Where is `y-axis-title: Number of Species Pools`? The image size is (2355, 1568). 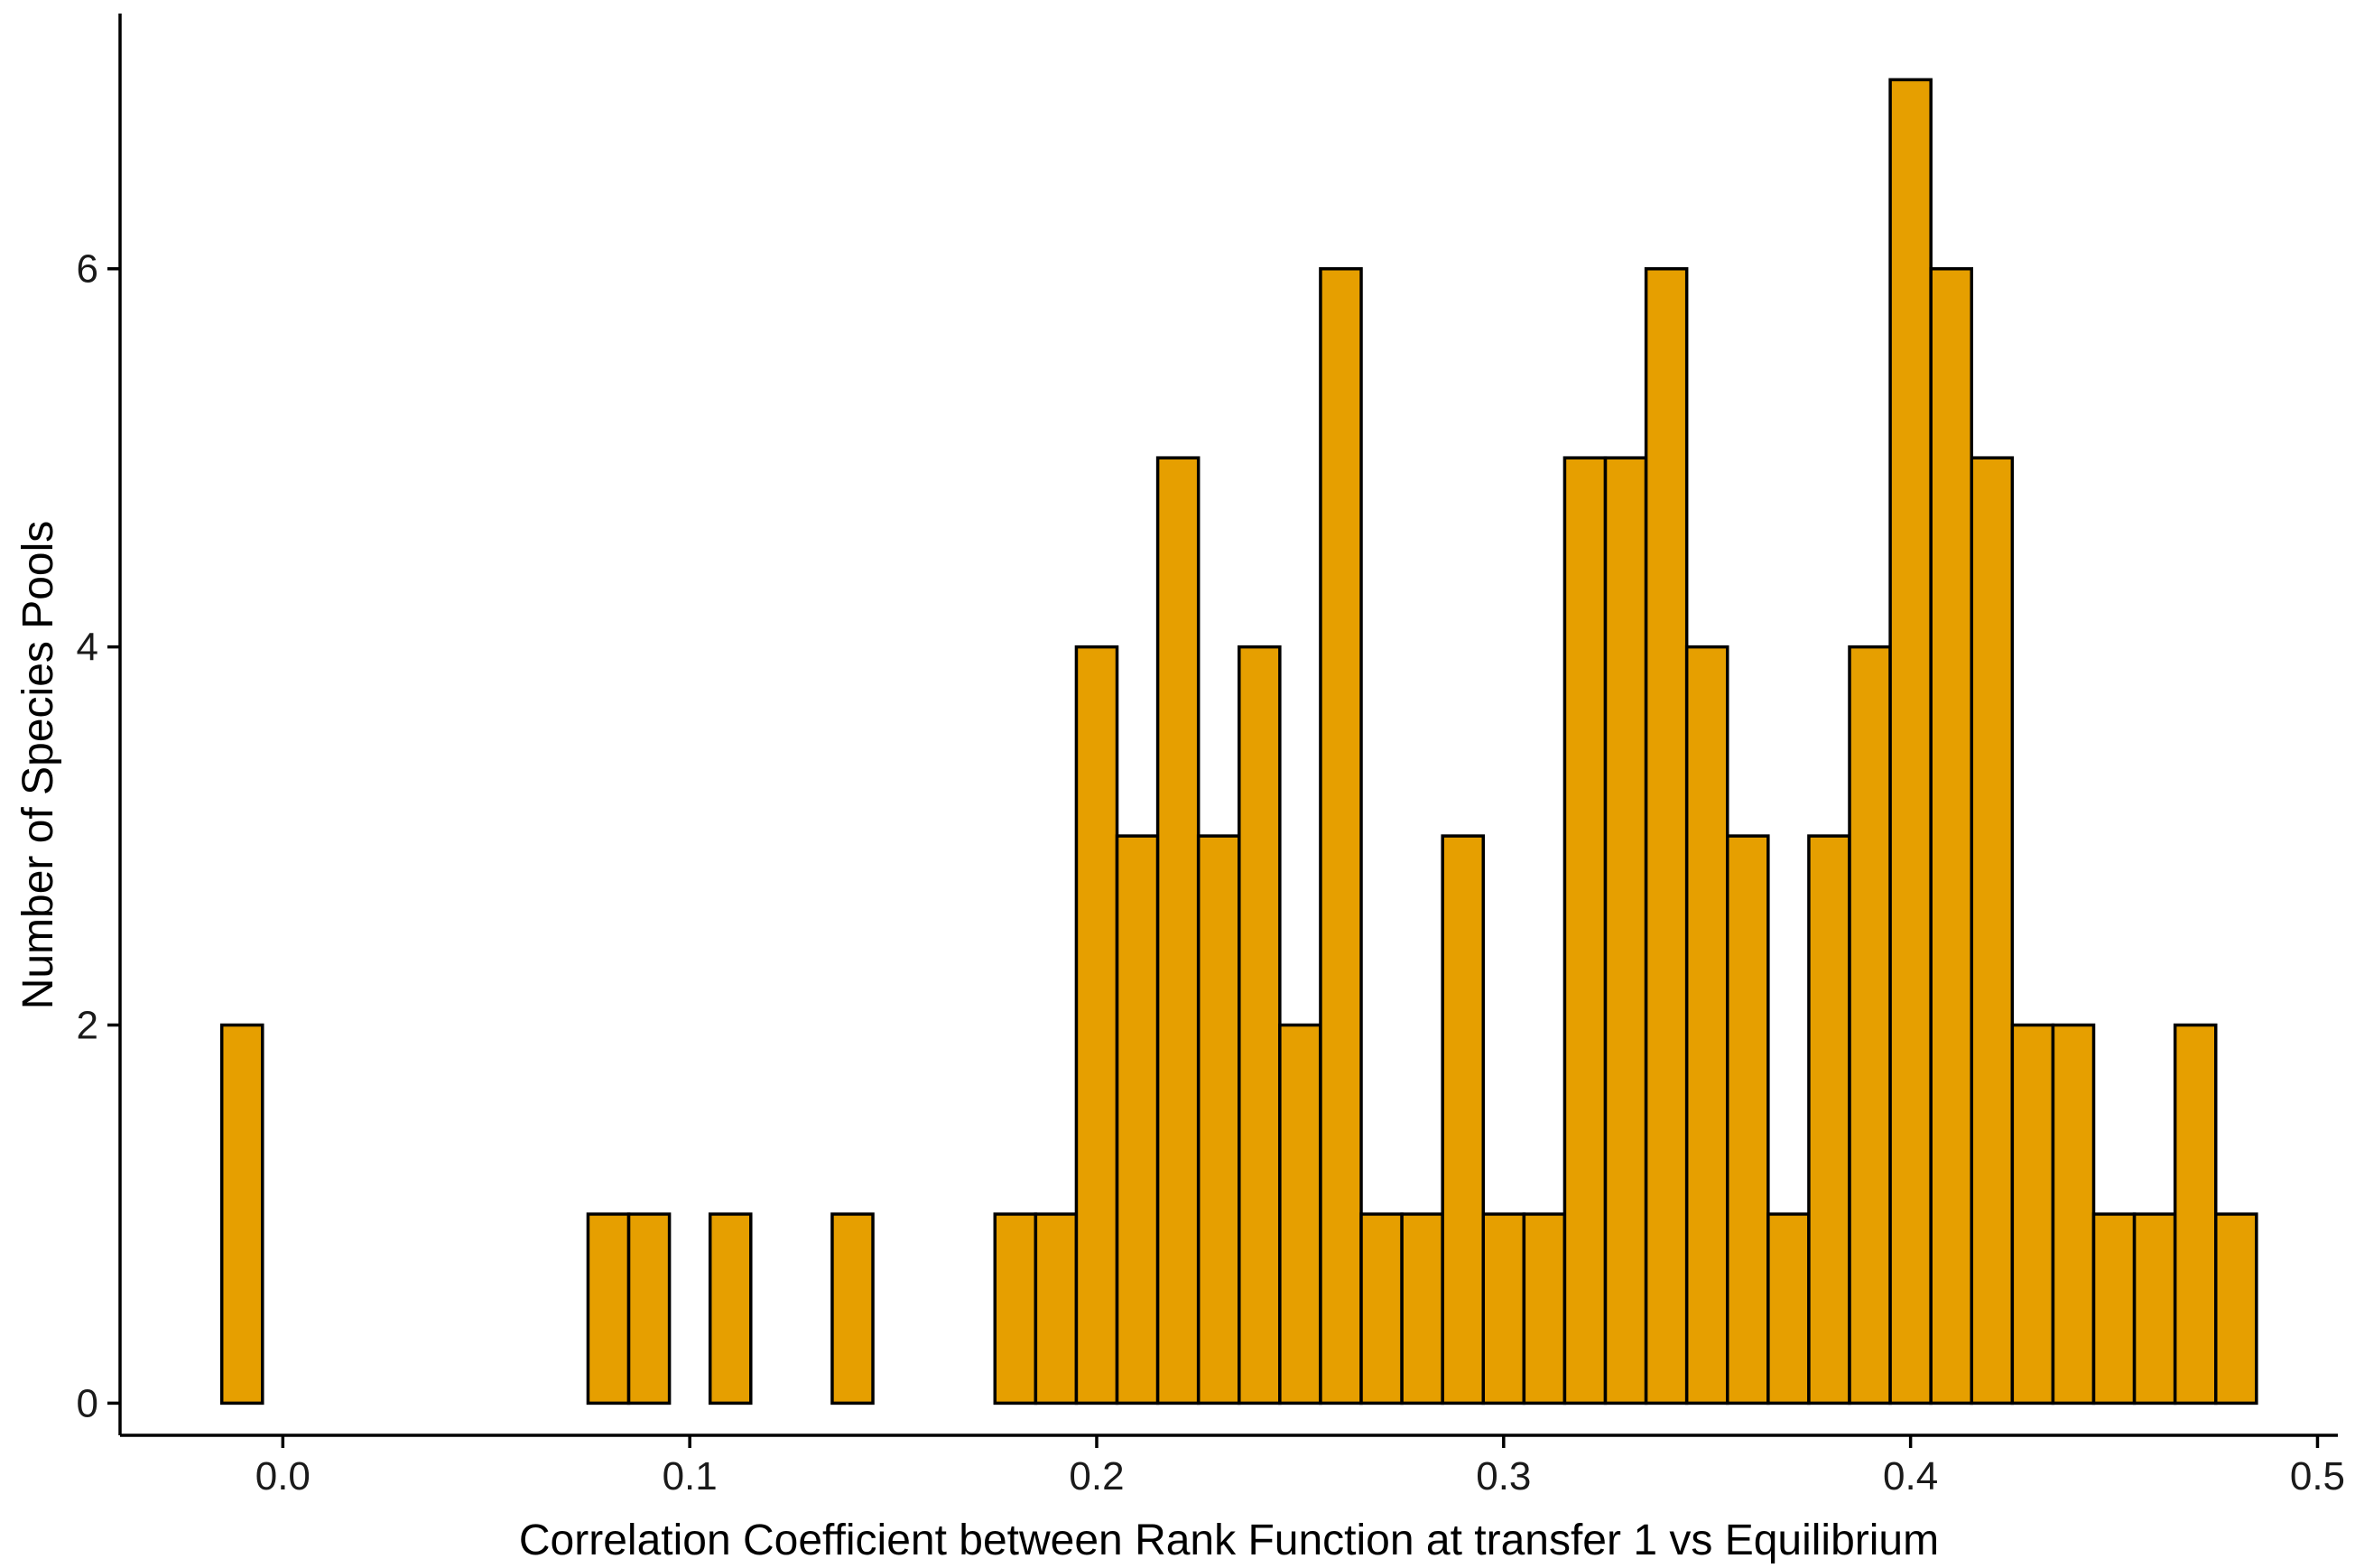
y-axis-title: Number of Species Pools is located at coordinates (38, 765).